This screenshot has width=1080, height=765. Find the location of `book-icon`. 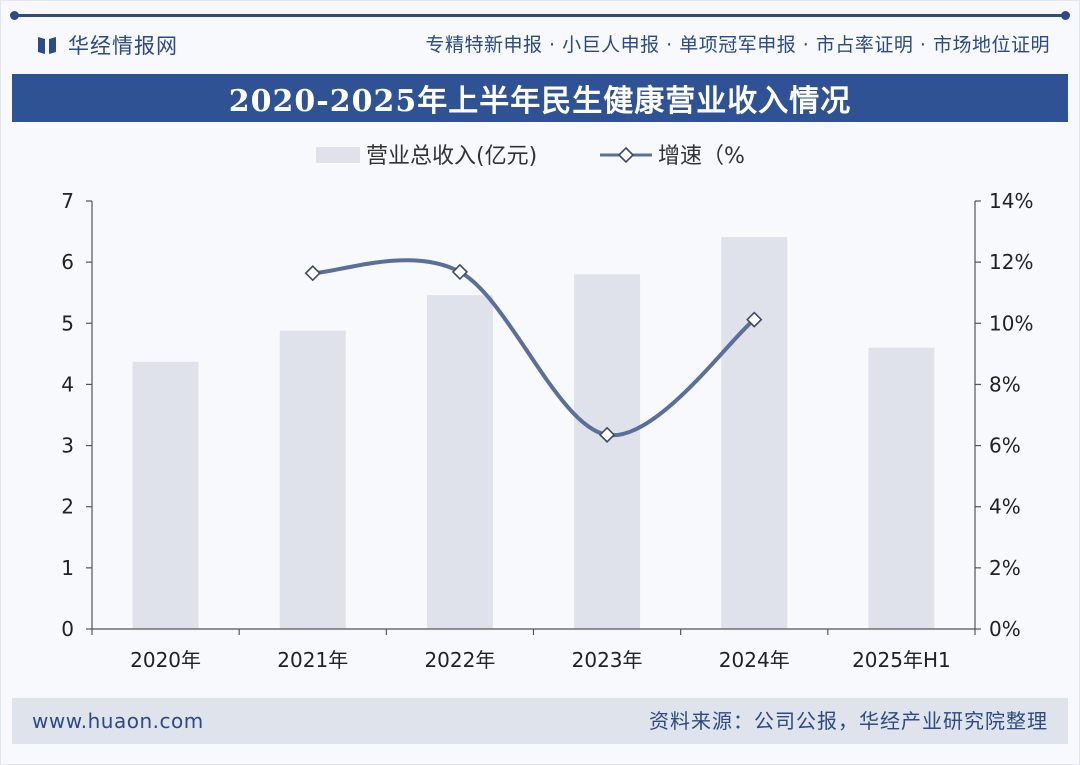

book-icon is located at coordinates (47, 45).